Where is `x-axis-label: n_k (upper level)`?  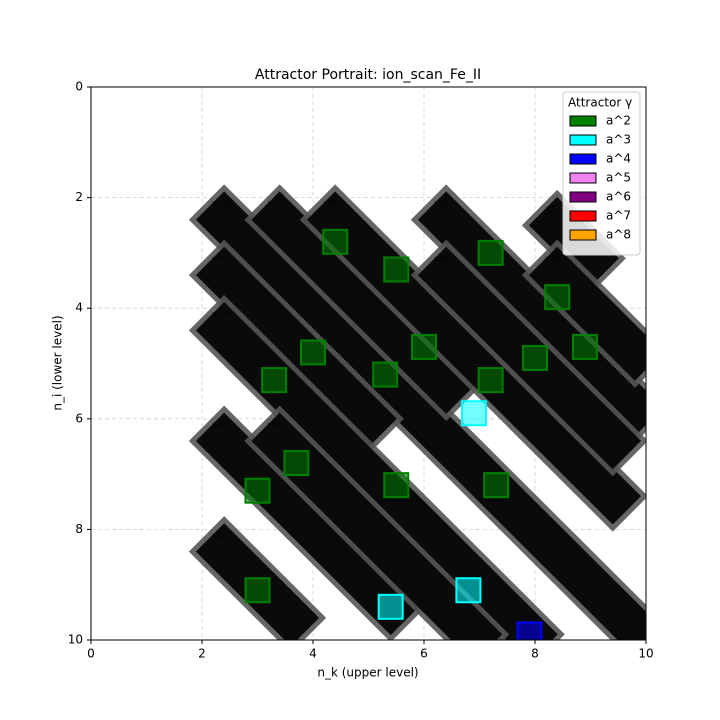 x-axis-label: n_k (upper level) is located at coordinates (367, 673).